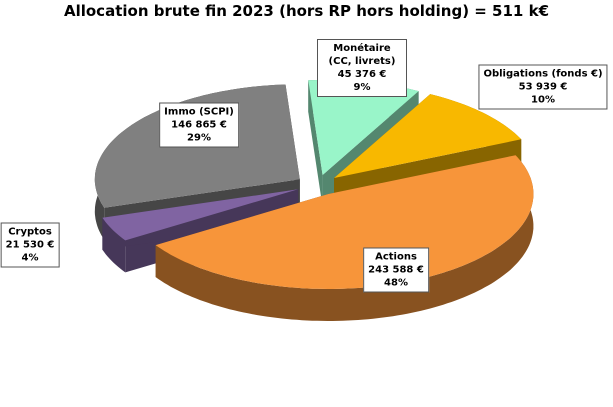  Describe the element at coordinates (543, 100) in the screenshot. I see `label-percent: 10%` at that location.